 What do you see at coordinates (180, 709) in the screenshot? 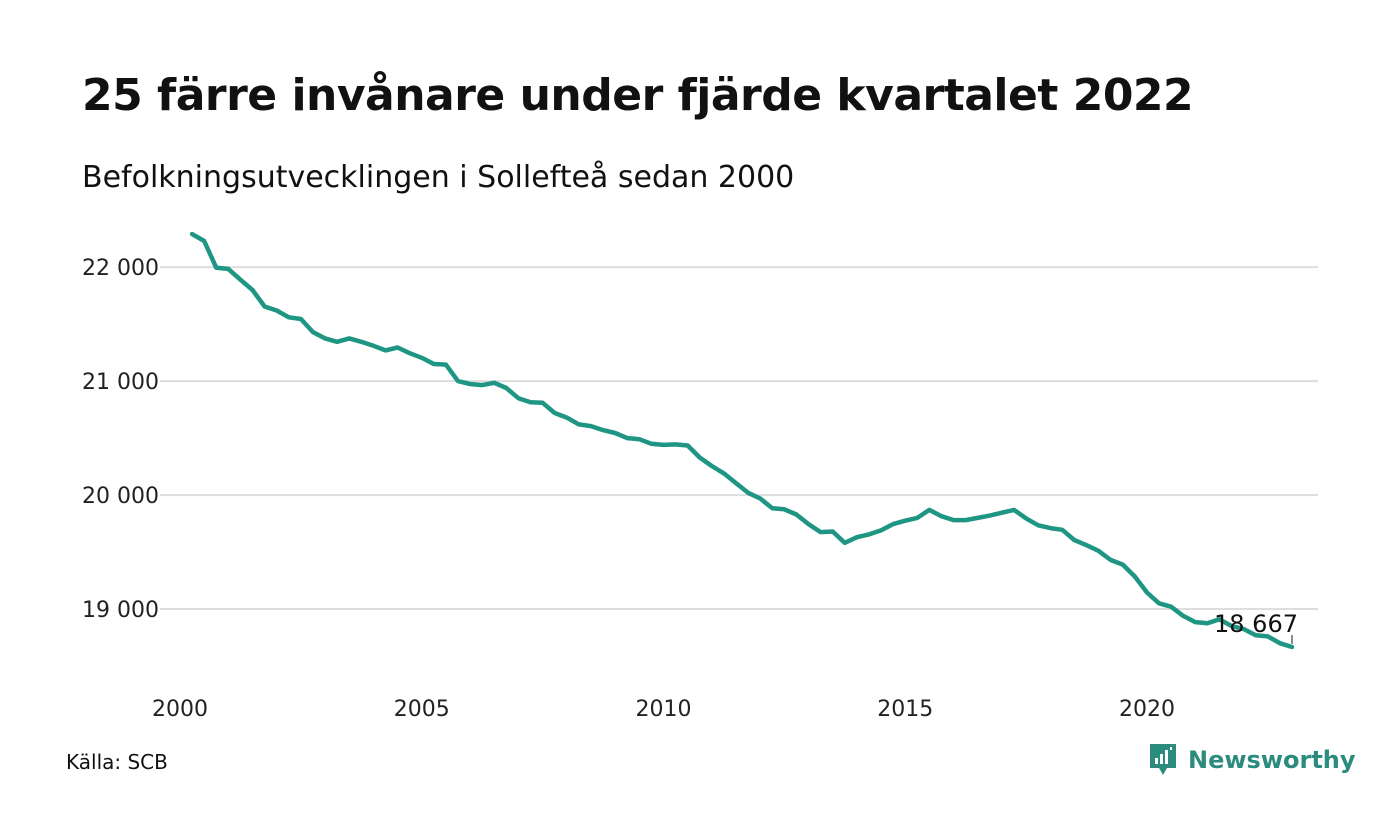
I see `x-tick-label: 2000` at bounding box center [180, 709].